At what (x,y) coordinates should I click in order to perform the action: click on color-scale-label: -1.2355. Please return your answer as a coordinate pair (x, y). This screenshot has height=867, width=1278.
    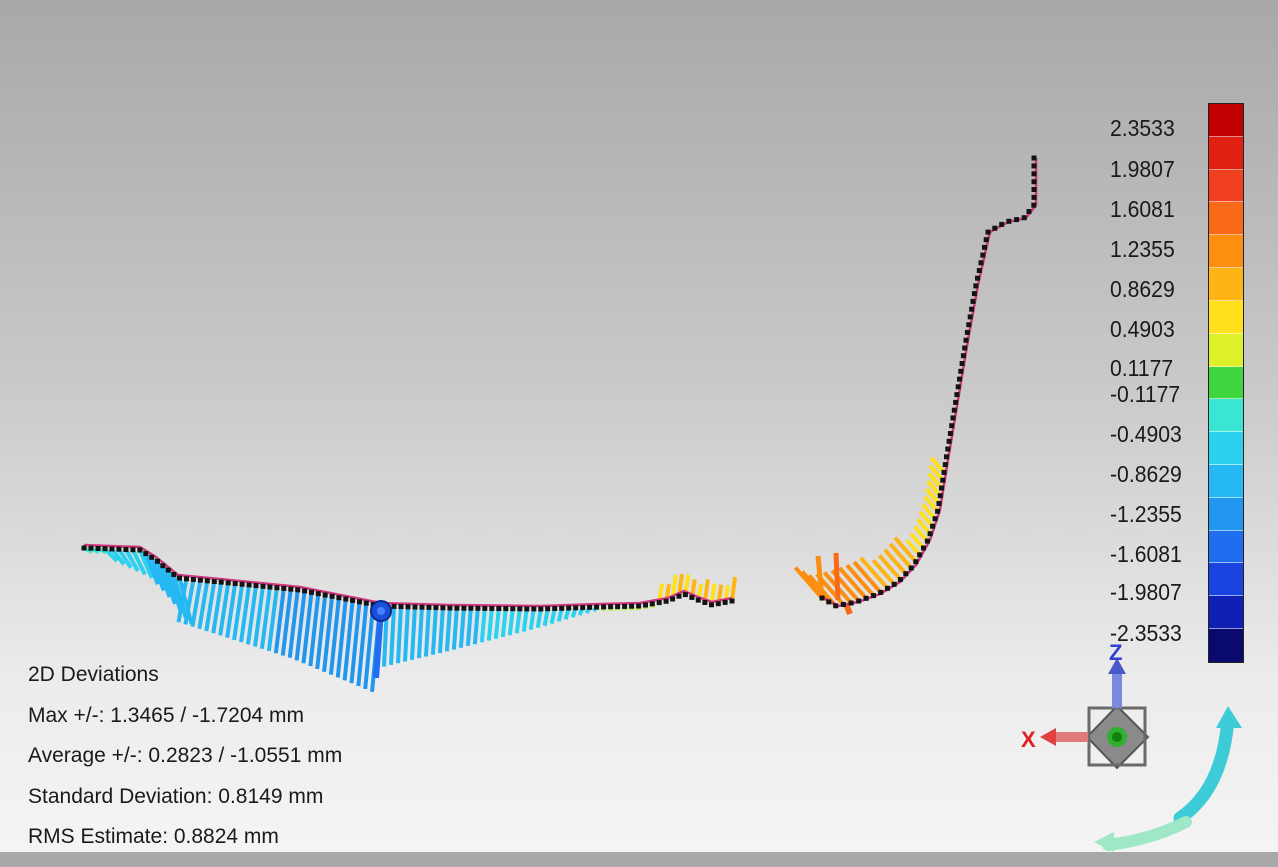
    Looking at the image, I should click on (1146, 514).